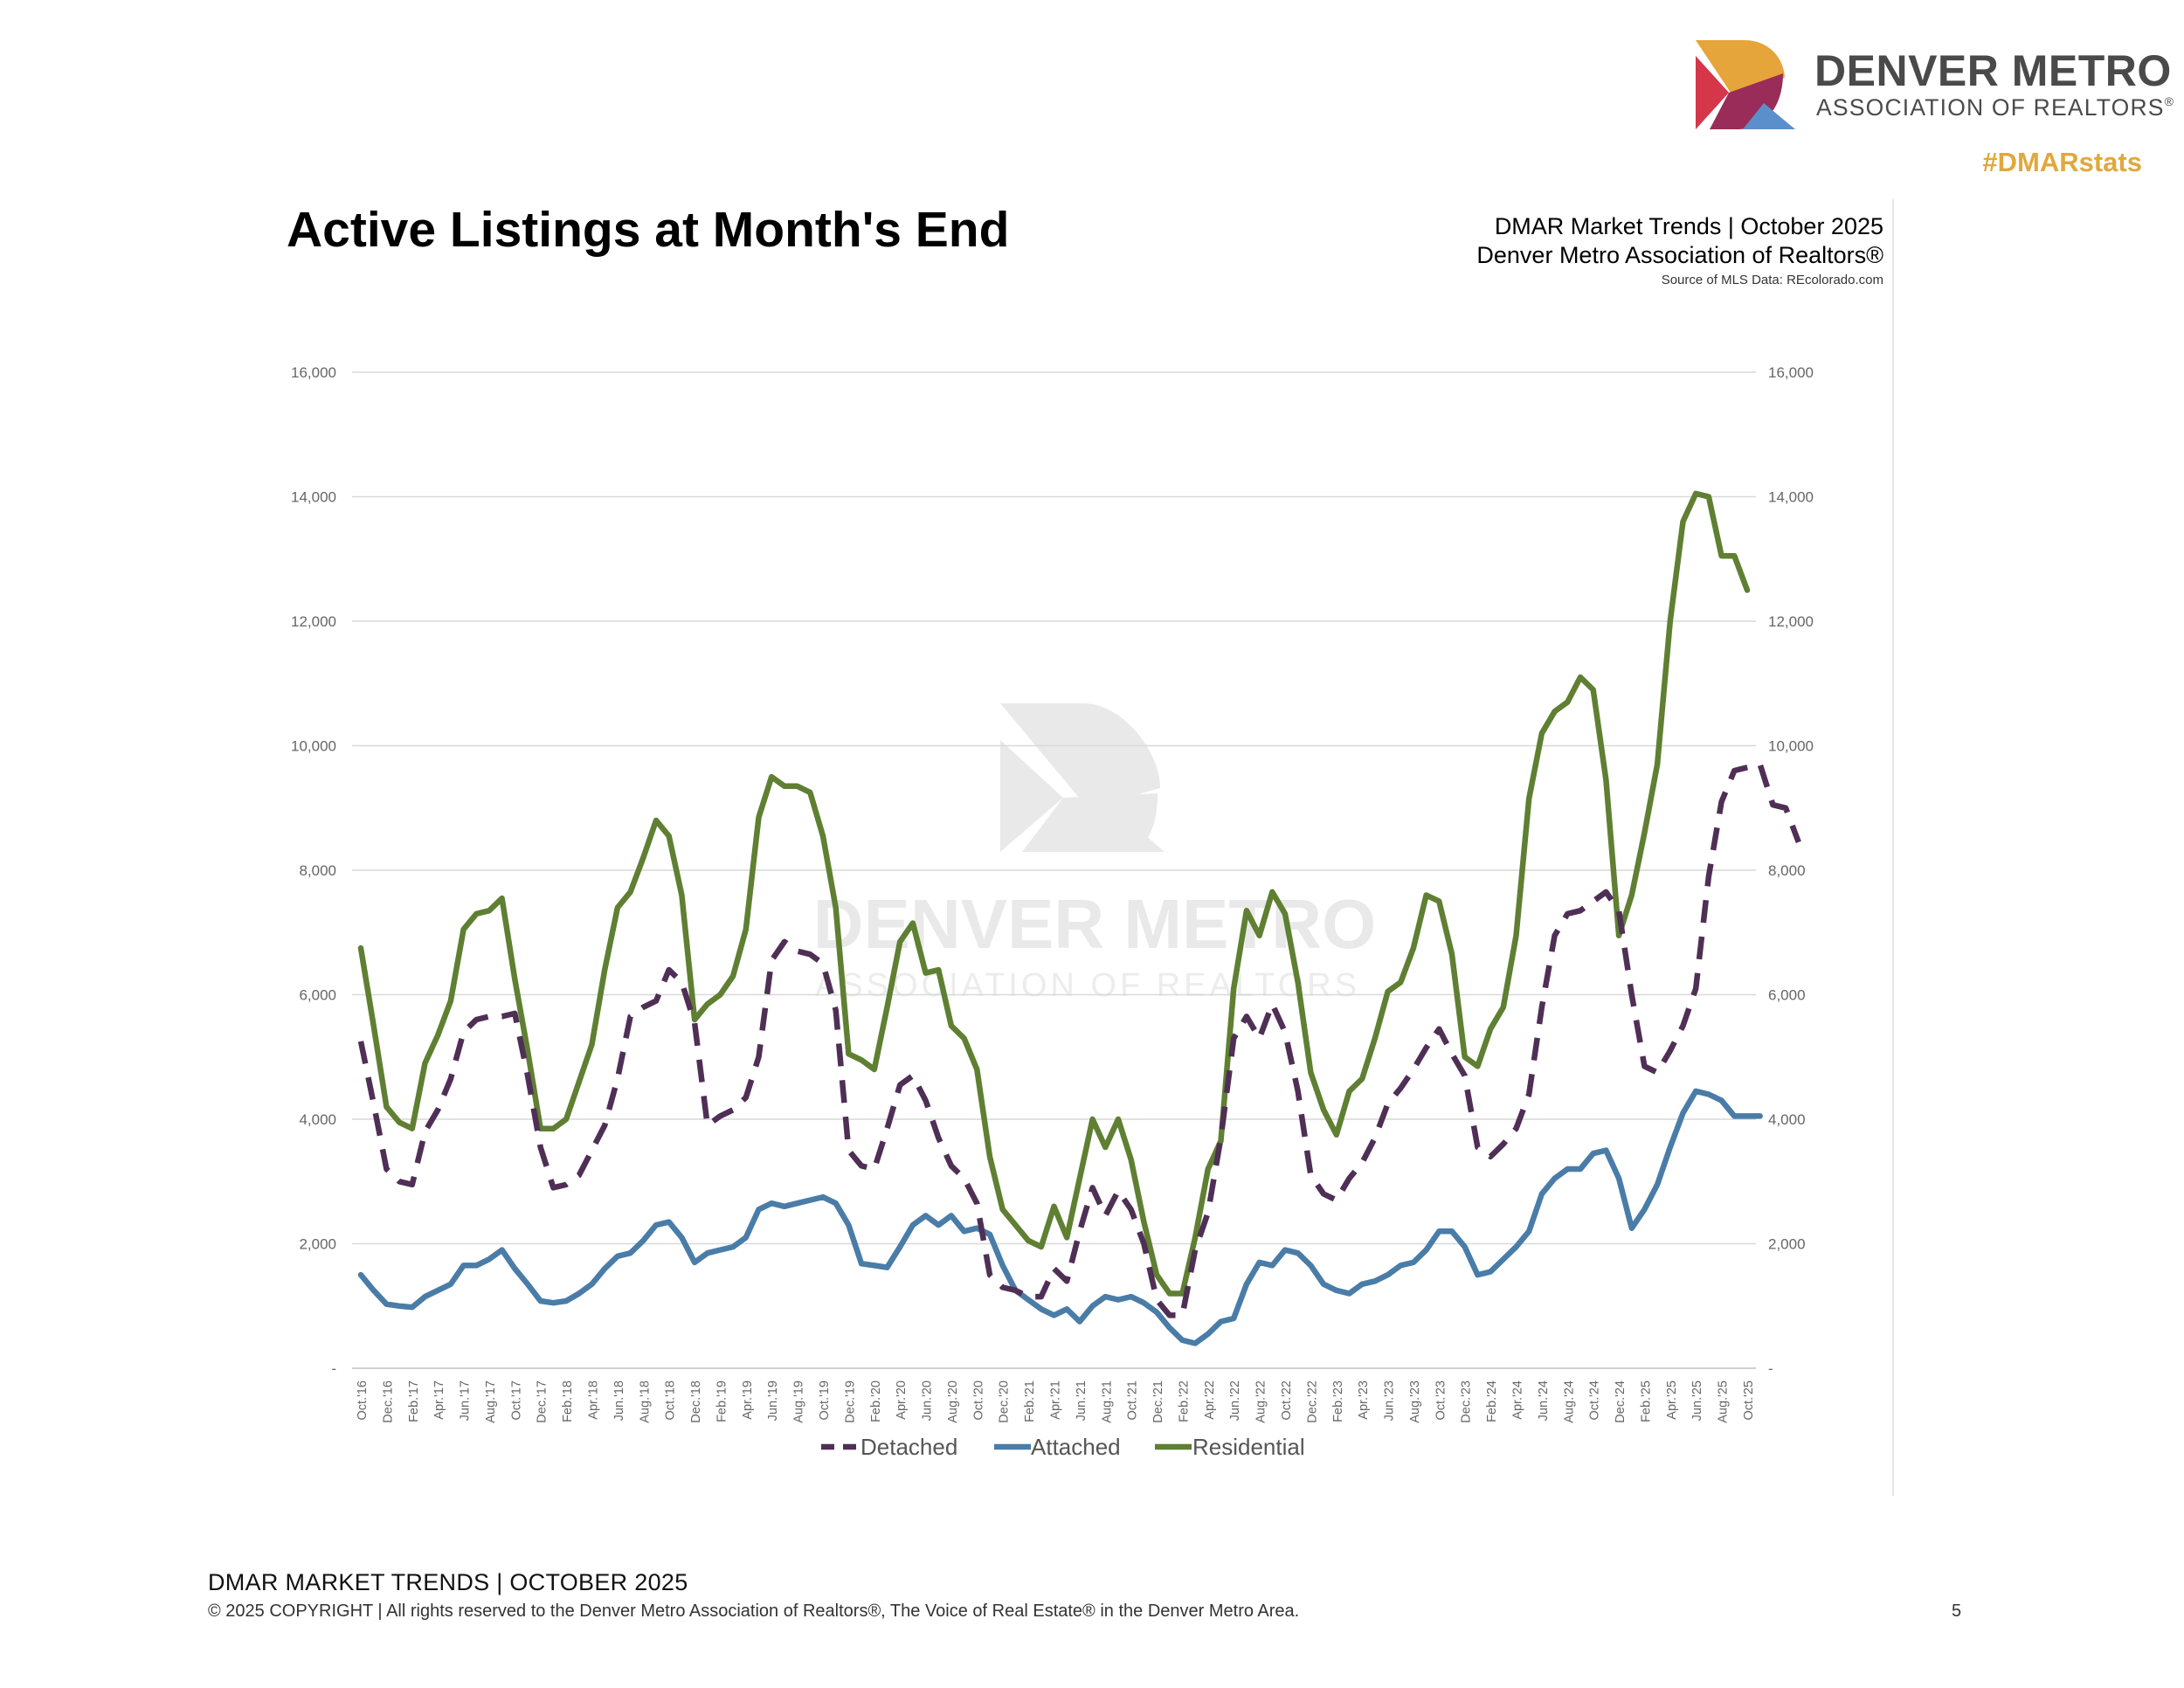 This screenshot has width=2184, height=1688. Describe the element at coordinates (1749, 1400) in the screenshot. I see `x-tick-label: Oct.'25` at that location.